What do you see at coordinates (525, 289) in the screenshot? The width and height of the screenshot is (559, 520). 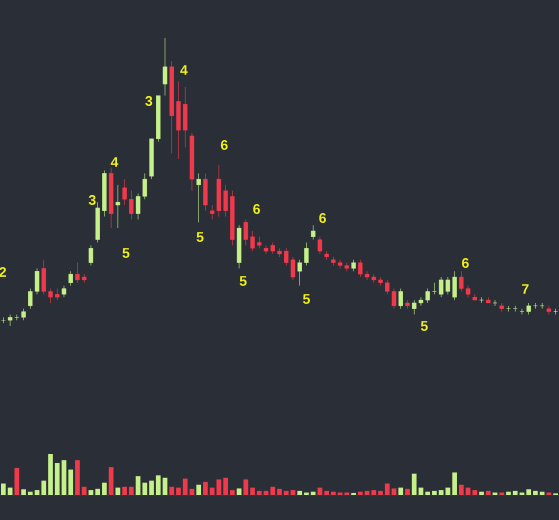 I see `annotation: 7` at bounding box center [525, 289].